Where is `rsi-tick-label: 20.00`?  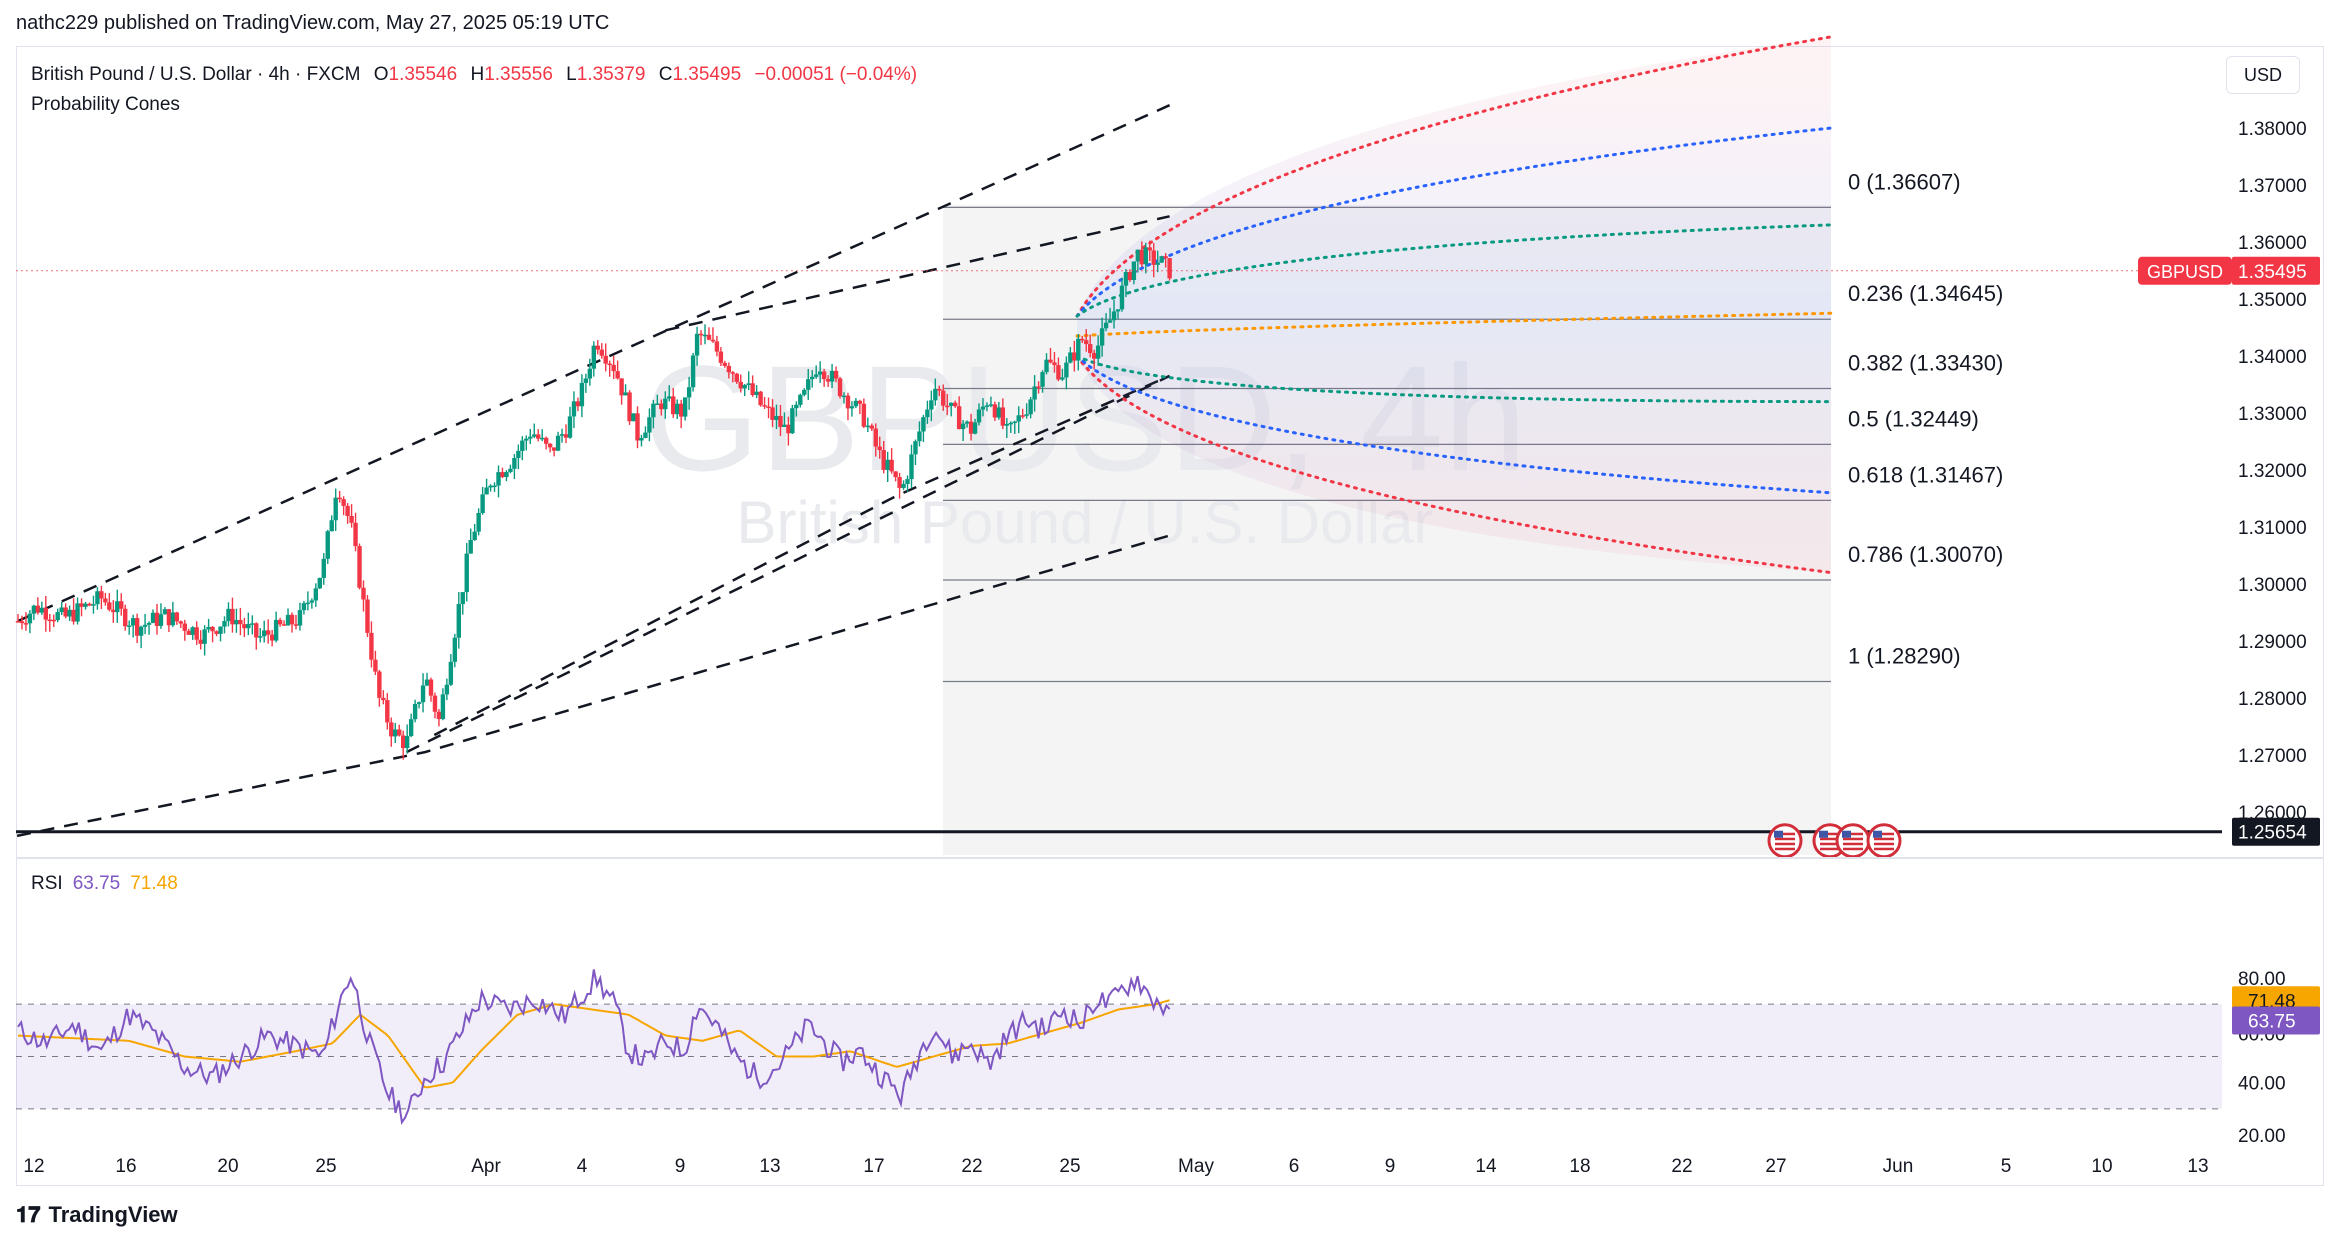
rsi-tick-label: 20.00 is located at coordinates (2262, 1136).